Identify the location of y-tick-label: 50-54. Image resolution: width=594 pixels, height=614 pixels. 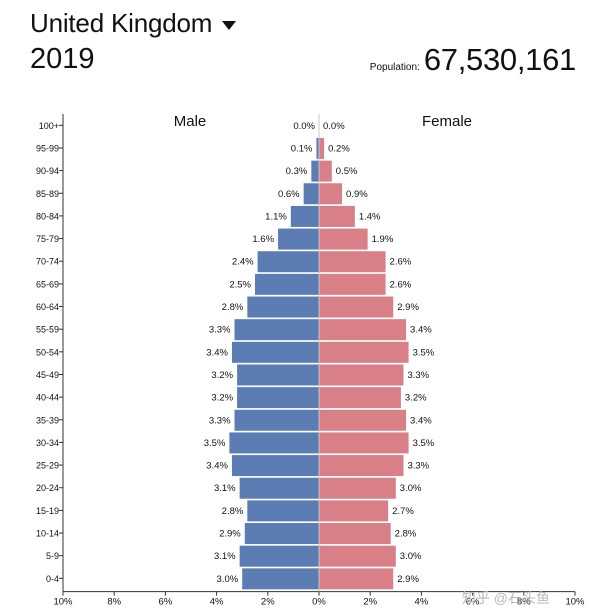
(47, 352).